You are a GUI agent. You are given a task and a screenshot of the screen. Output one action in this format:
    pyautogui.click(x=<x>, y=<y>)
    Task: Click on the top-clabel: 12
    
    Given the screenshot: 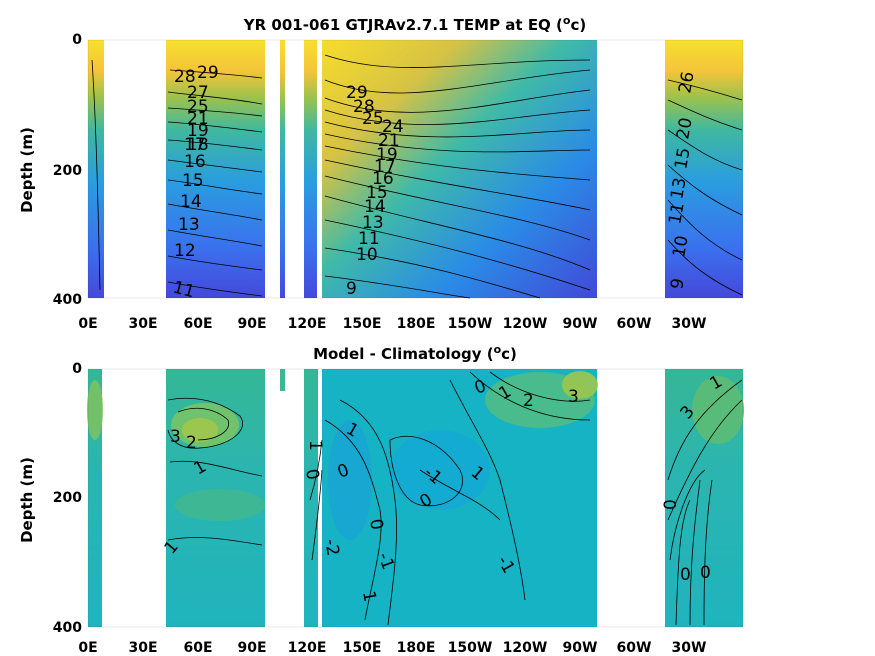 What is the action you would take?
    pyautogui.click(x=185, y=251)
    